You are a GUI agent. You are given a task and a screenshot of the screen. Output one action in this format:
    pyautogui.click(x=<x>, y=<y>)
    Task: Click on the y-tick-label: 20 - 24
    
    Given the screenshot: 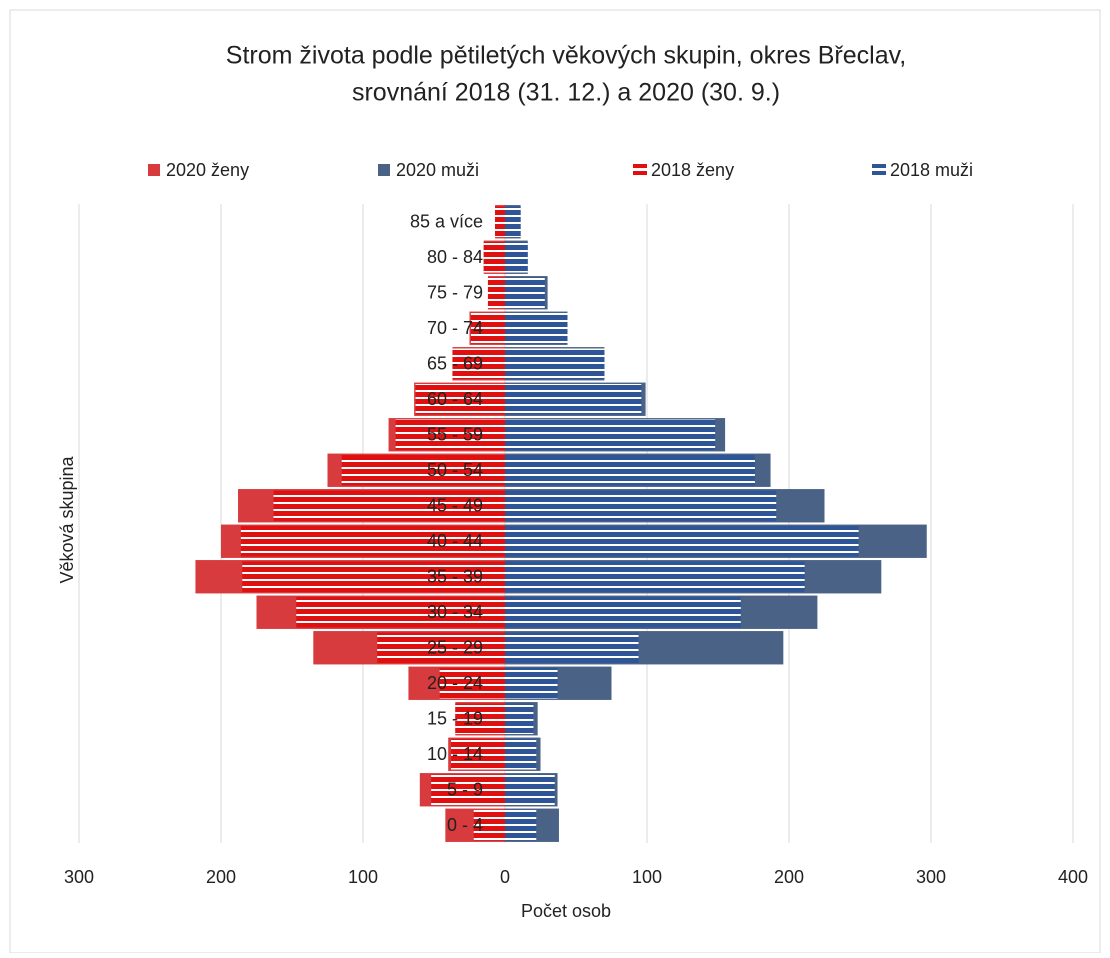 What is the action you would take?
    pyautogui.click(x=455, y=683)
    